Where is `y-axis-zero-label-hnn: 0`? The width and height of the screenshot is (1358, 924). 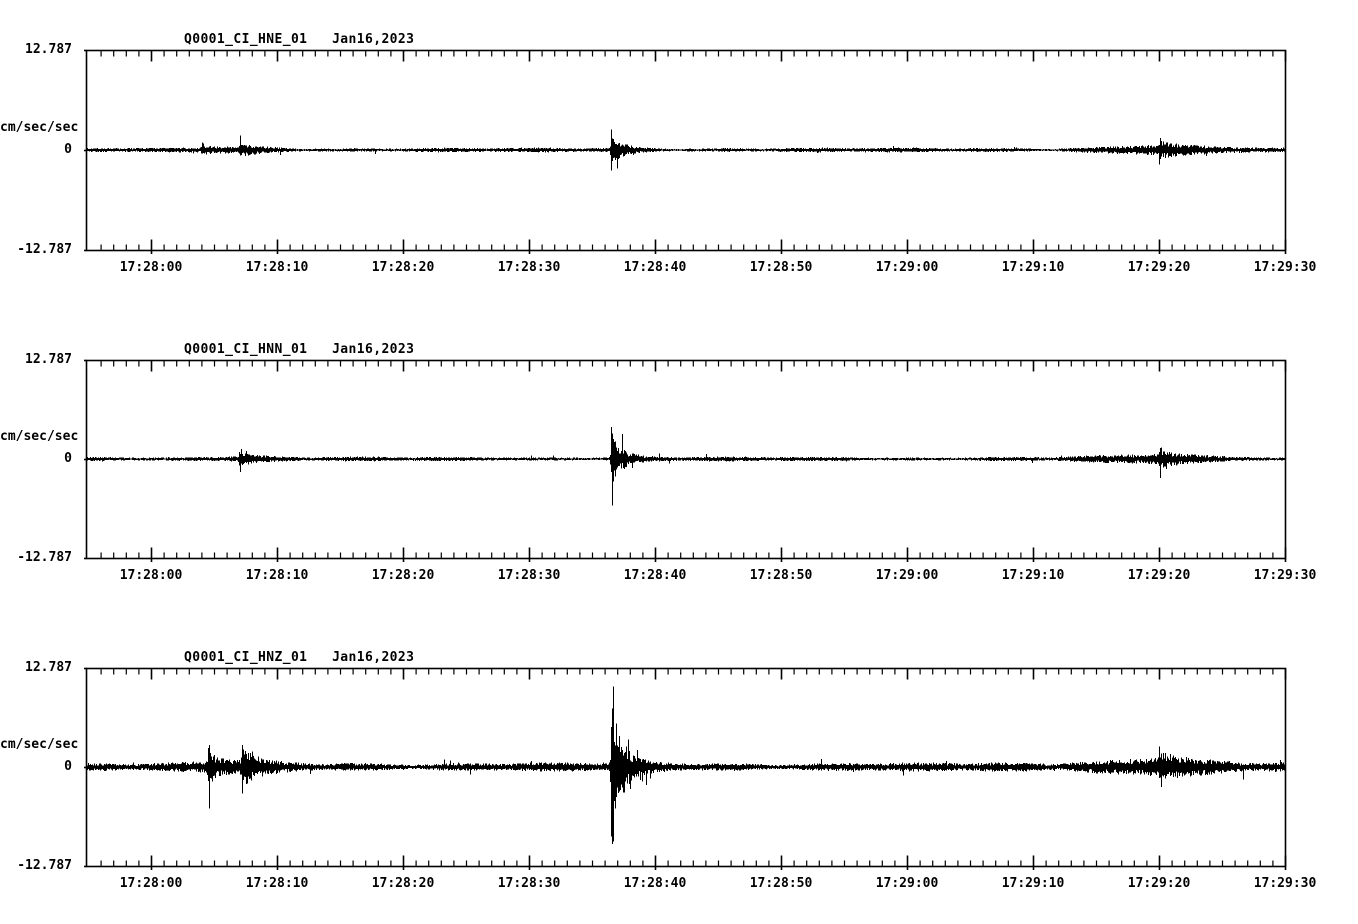
y-axis-zero-label-hnn: 0 is located at coordinates (68, 458).